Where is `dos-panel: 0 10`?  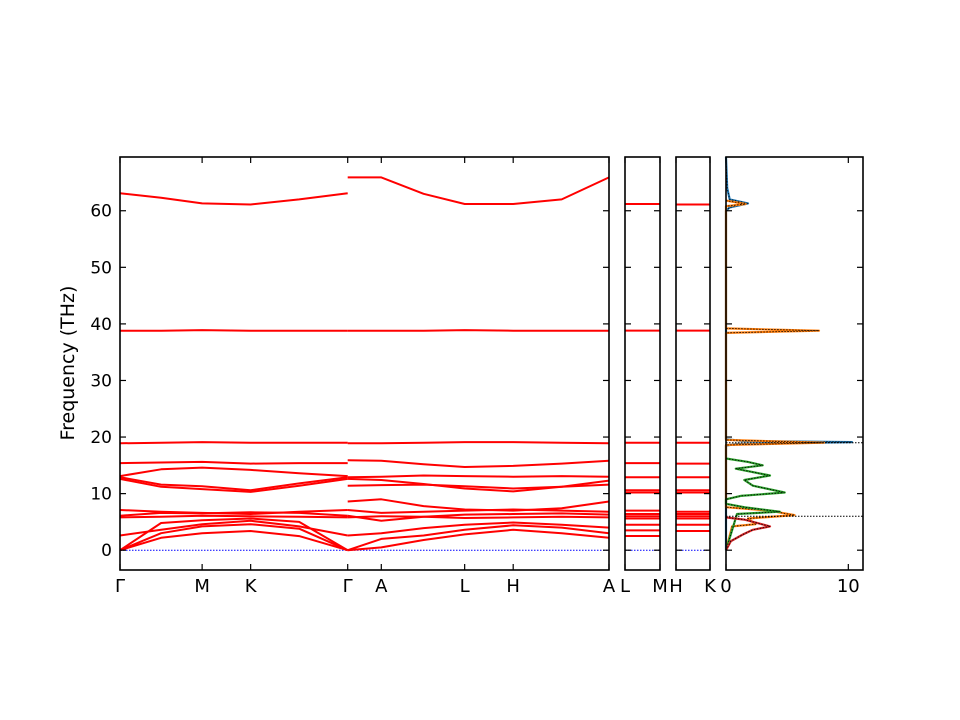
dos-panel: 0 10 is located at coordinates (792, 376).